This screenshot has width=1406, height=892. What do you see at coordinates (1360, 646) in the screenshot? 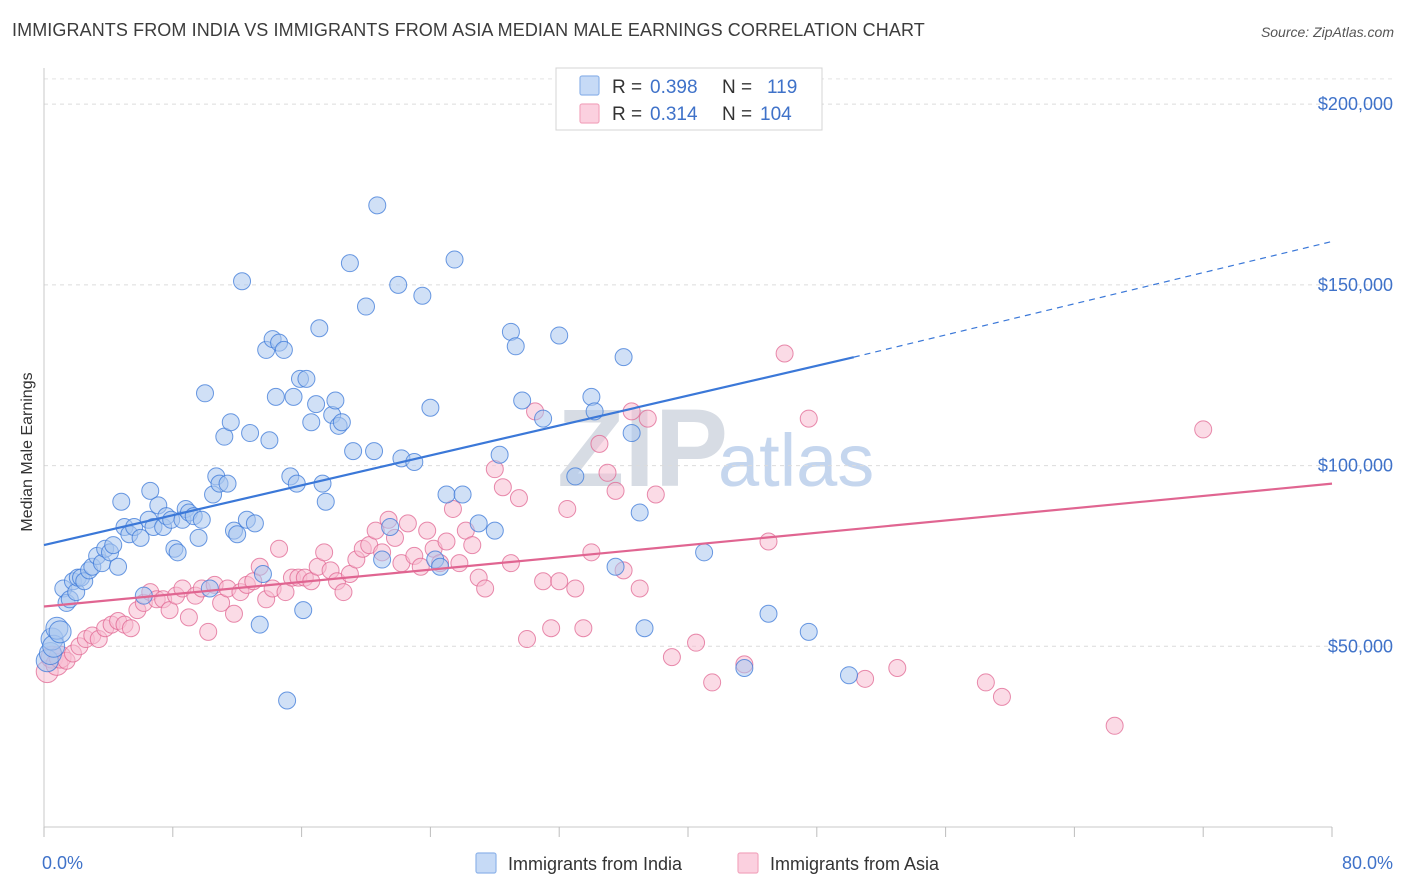
I see `y-tick-label: $50,000` at bounding box center [1360, 646].